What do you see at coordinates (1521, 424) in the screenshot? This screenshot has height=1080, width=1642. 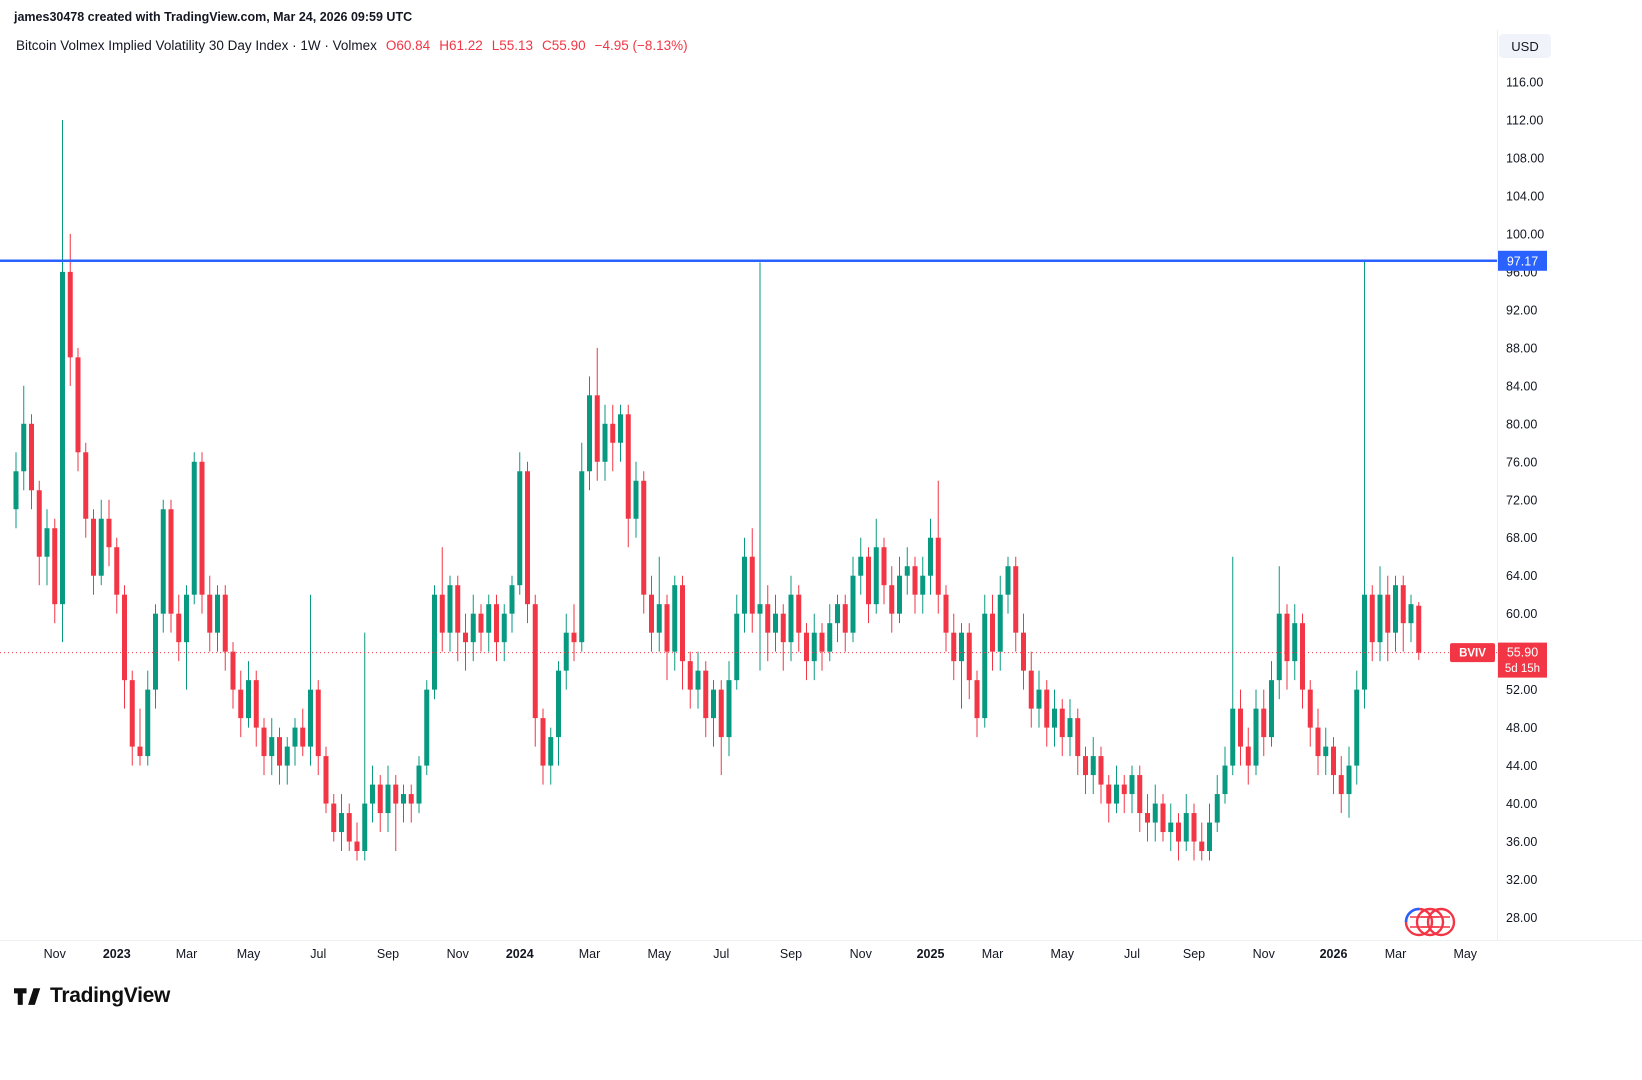 I see `price-tick-label: 80.00` at bounding box center [1521, 424].